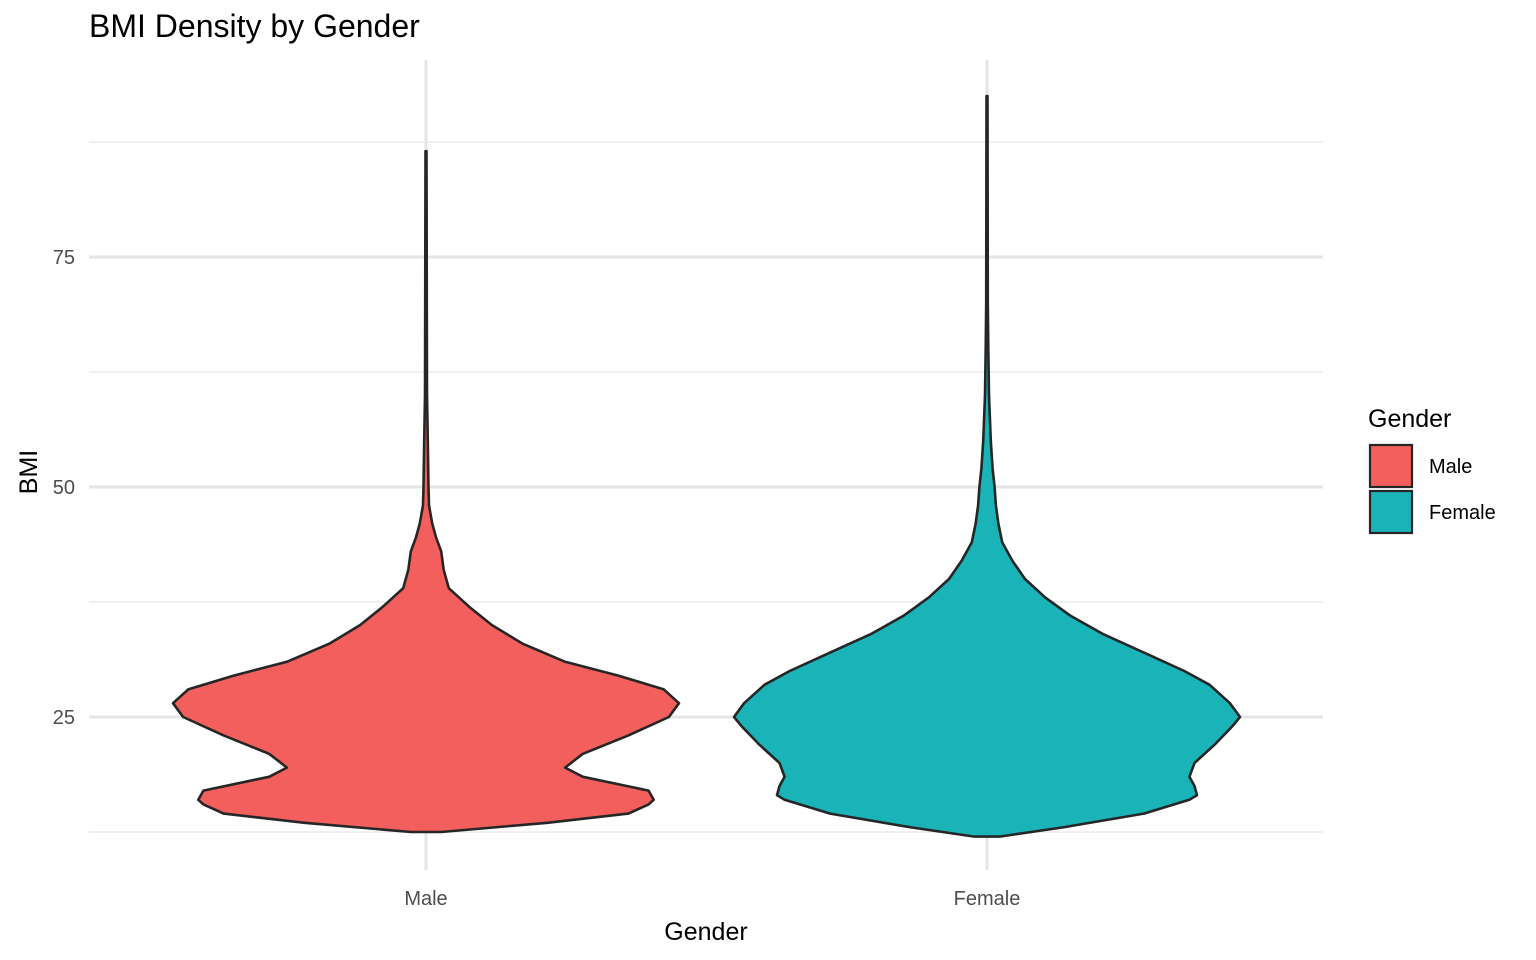  I want to click on legend-key-female, so click(1391, 512).